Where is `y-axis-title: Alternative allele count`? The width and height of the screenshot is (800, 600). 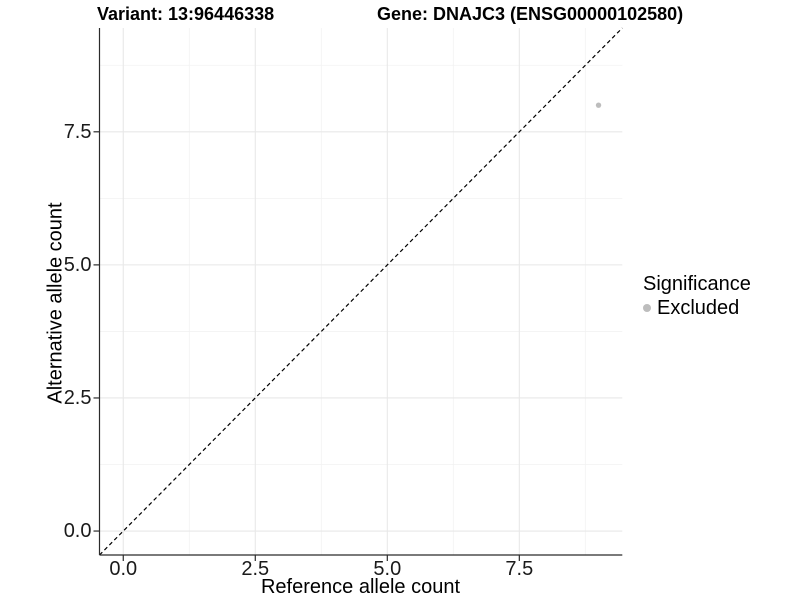
y-axis-title: Alternative allele count is located at coordinates (55, 303).